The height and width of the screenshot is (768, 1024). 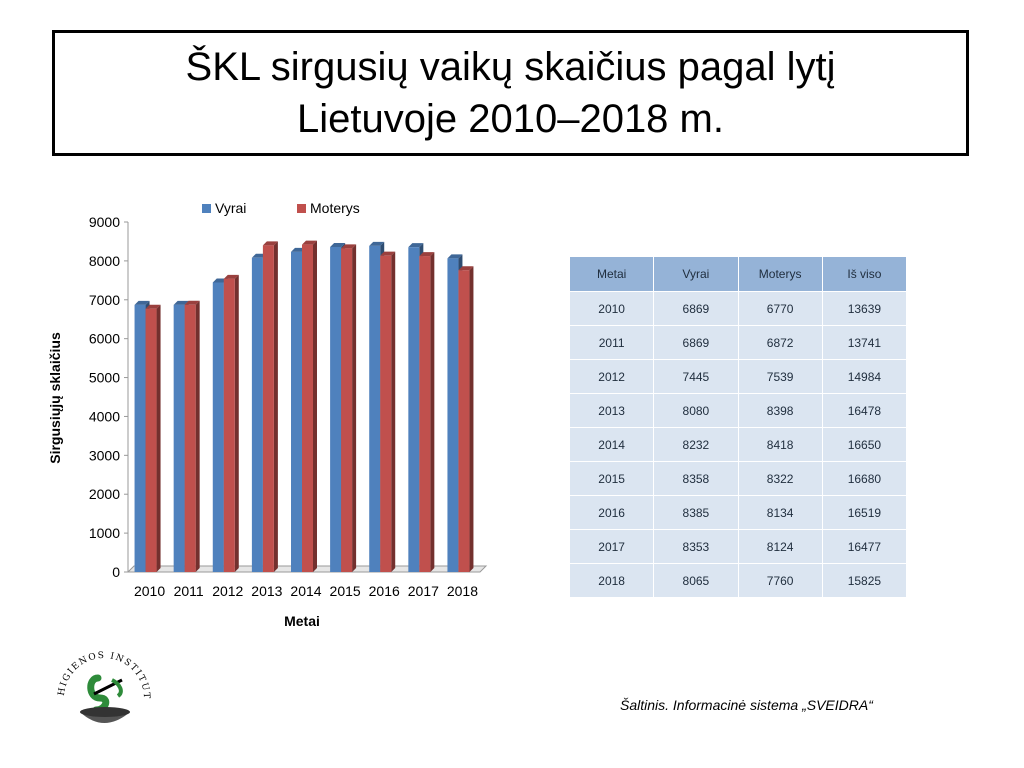 What do you see at coordinates (611, 444) in the screenshot?
I see `table-cell: 2014` at bounding box center [611, 444].